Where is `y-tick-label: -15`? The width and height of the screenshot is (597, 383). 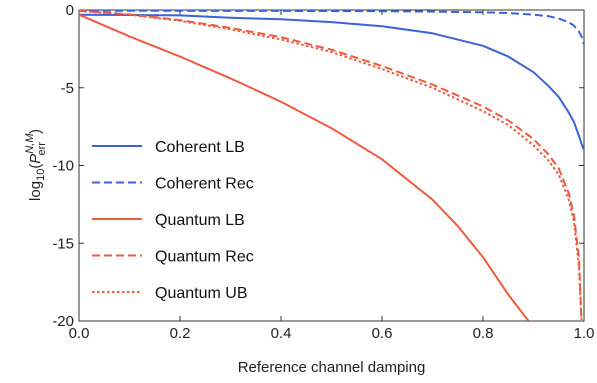
y-tick-label: -15 is located at coordinates (63, 243).